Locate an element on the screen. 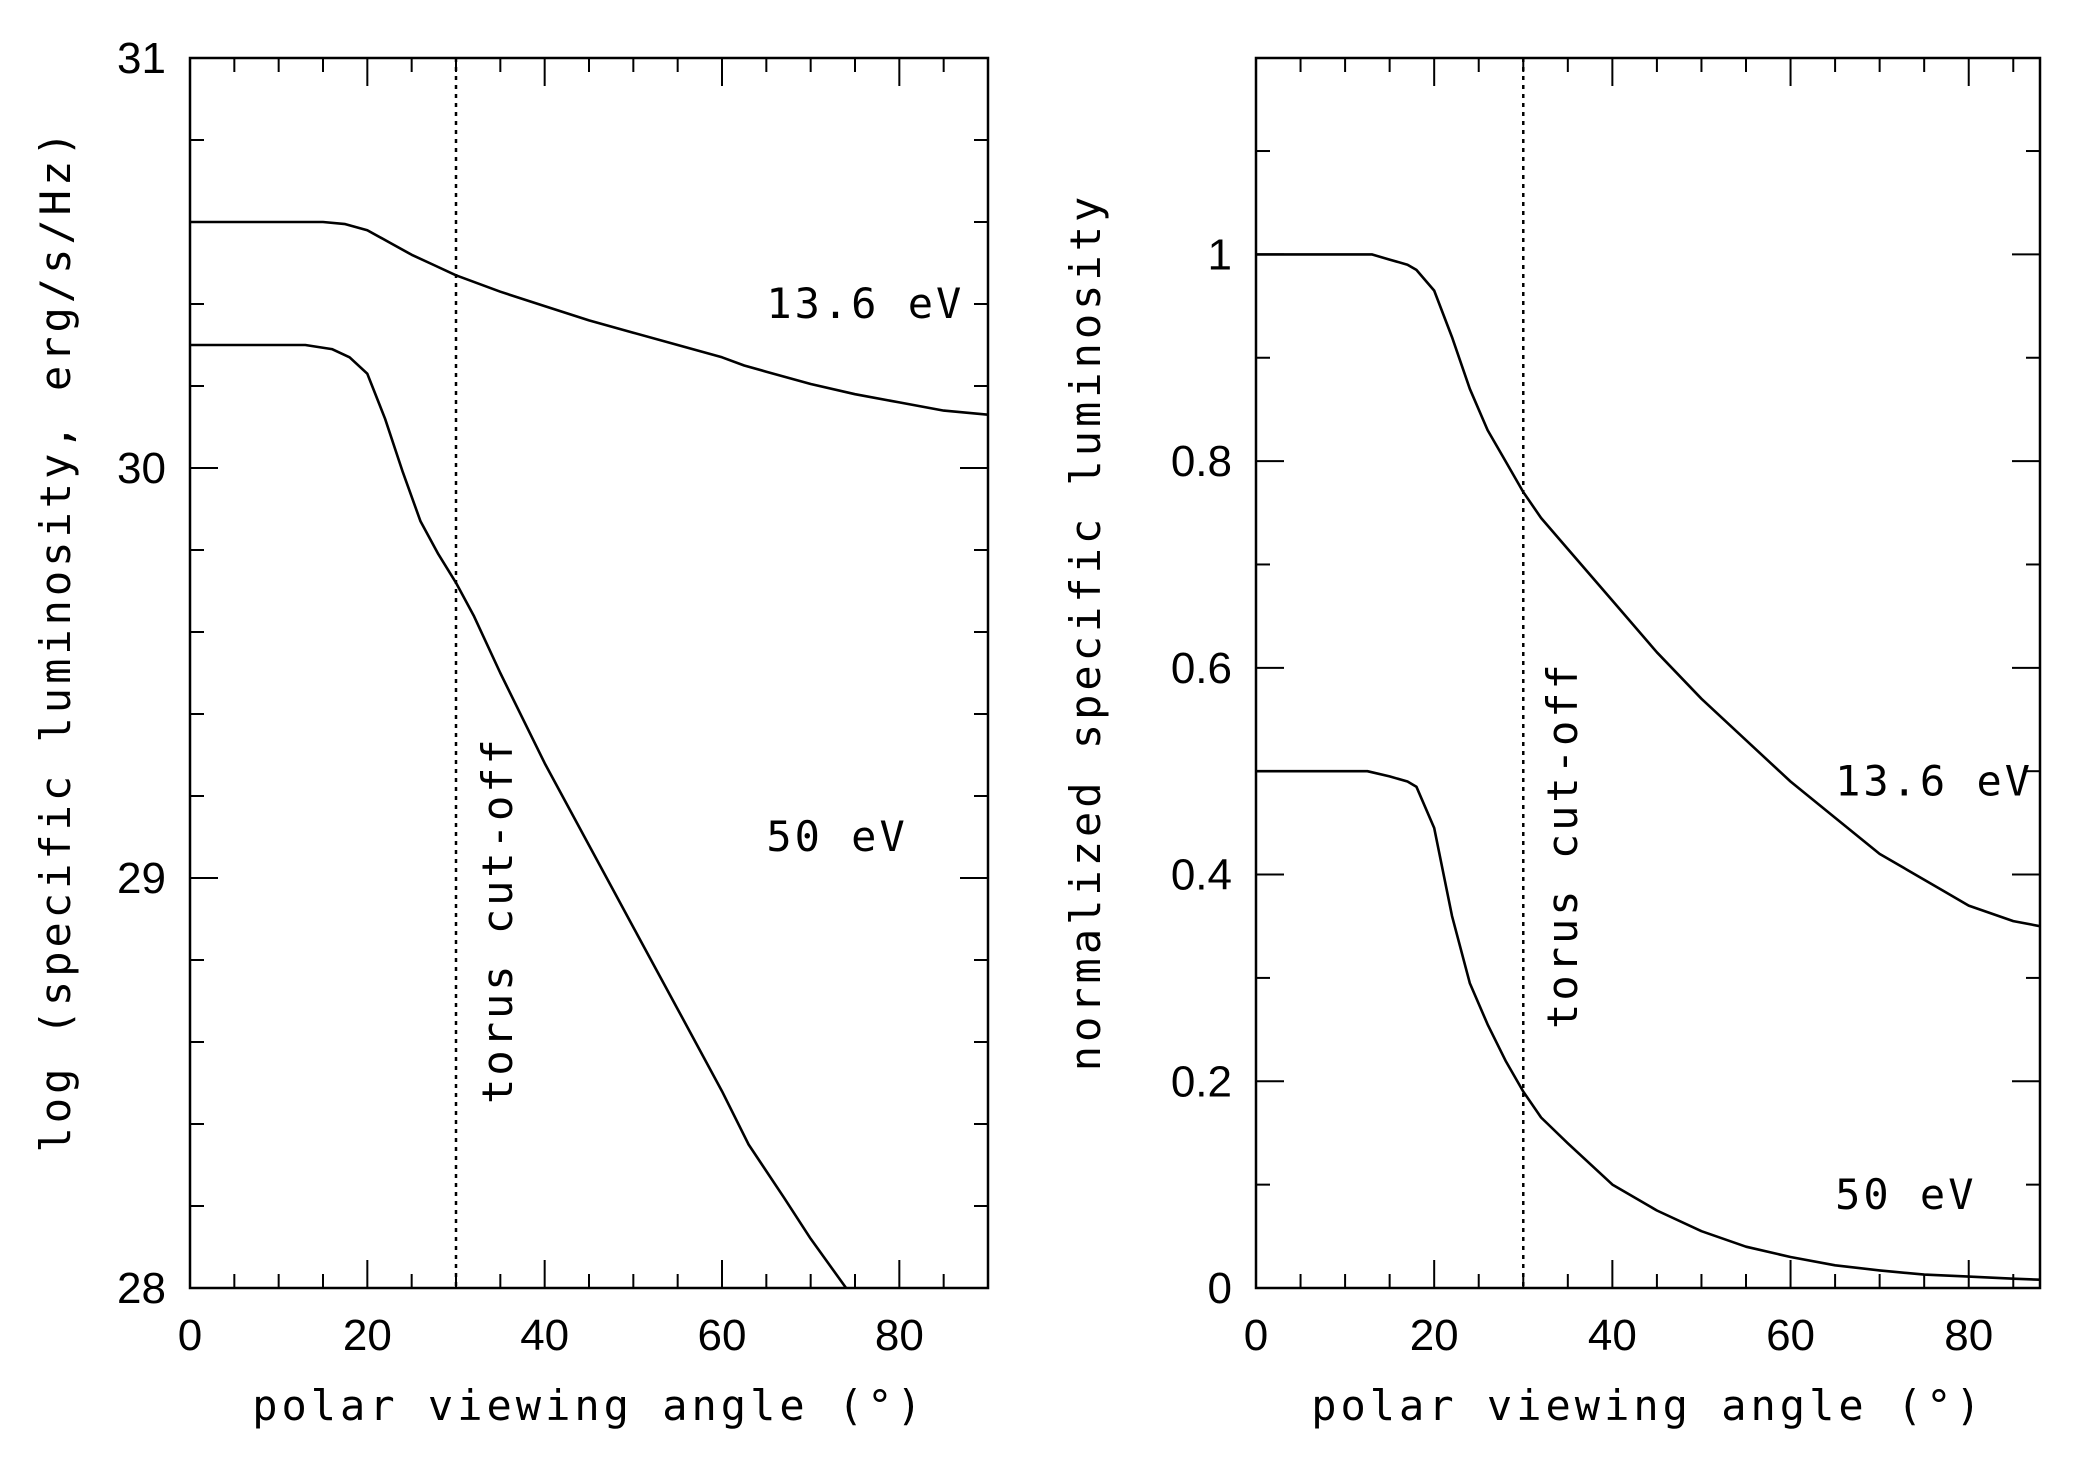 Image resolution: width=2082 pixels, height=1464 pixels. series-line-13-6-ev is located at coordinates (589, 318).